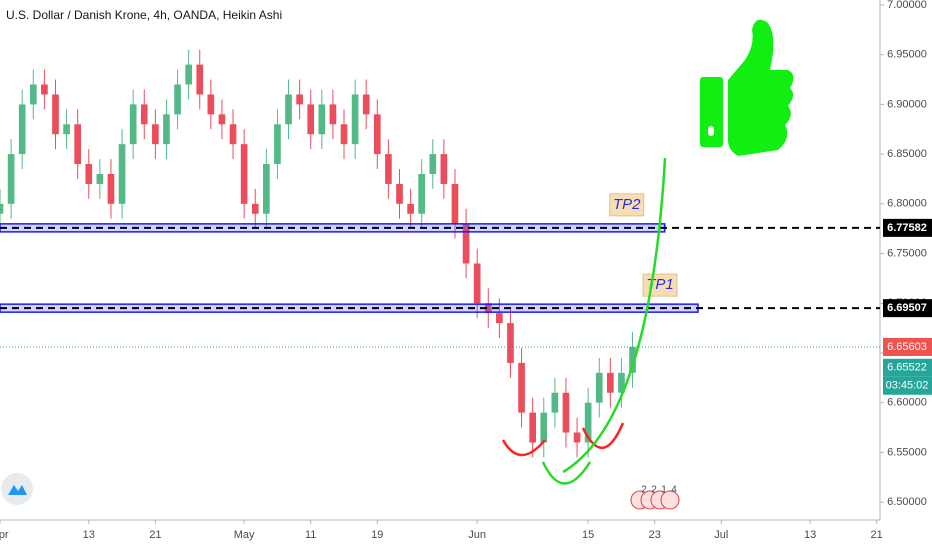 This screenshot has width=932, height=550. I want to click on y-tick-label: 6.60000, so click(907, 403).